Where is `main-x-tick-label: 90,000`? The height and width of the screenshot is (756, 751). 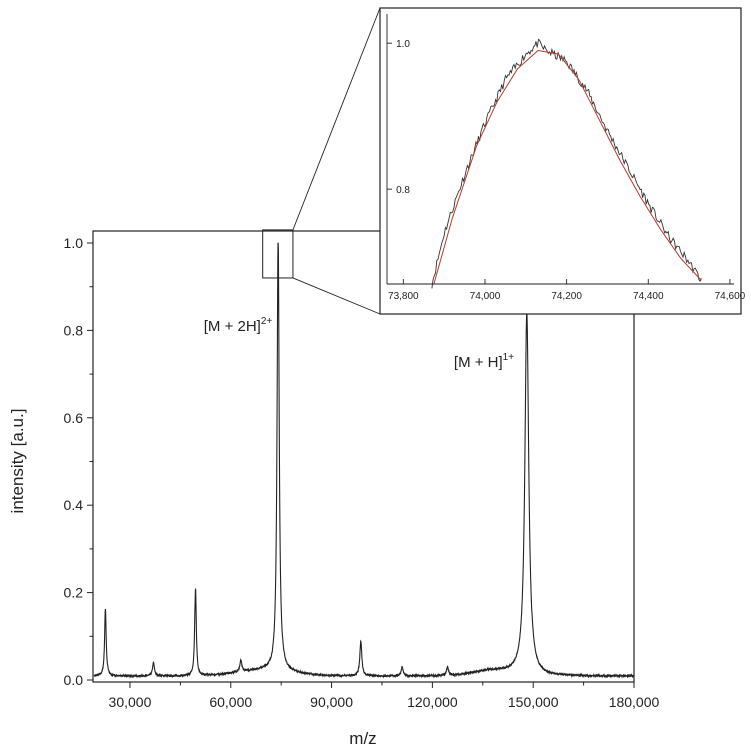
main-x-tick-label: 90,000 is located at coordinates (331, 702).